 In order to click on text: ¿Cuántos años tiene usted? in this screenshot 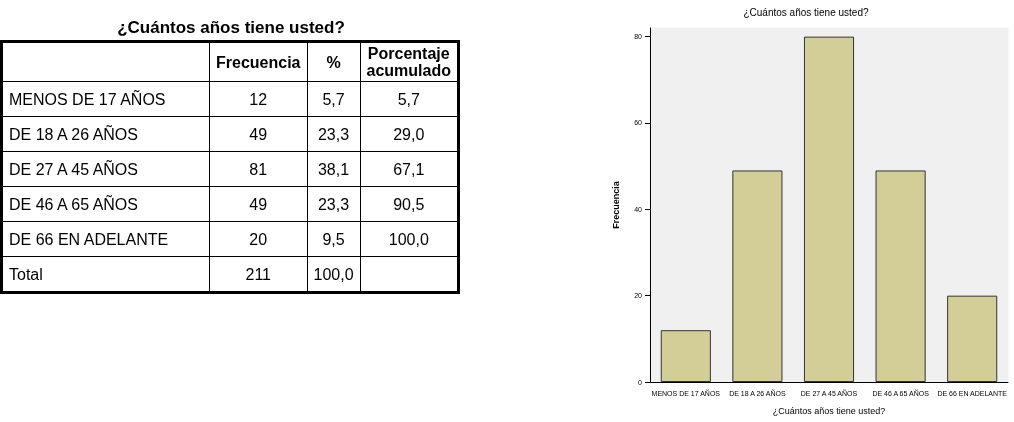, I will do `click(231, 28)`.